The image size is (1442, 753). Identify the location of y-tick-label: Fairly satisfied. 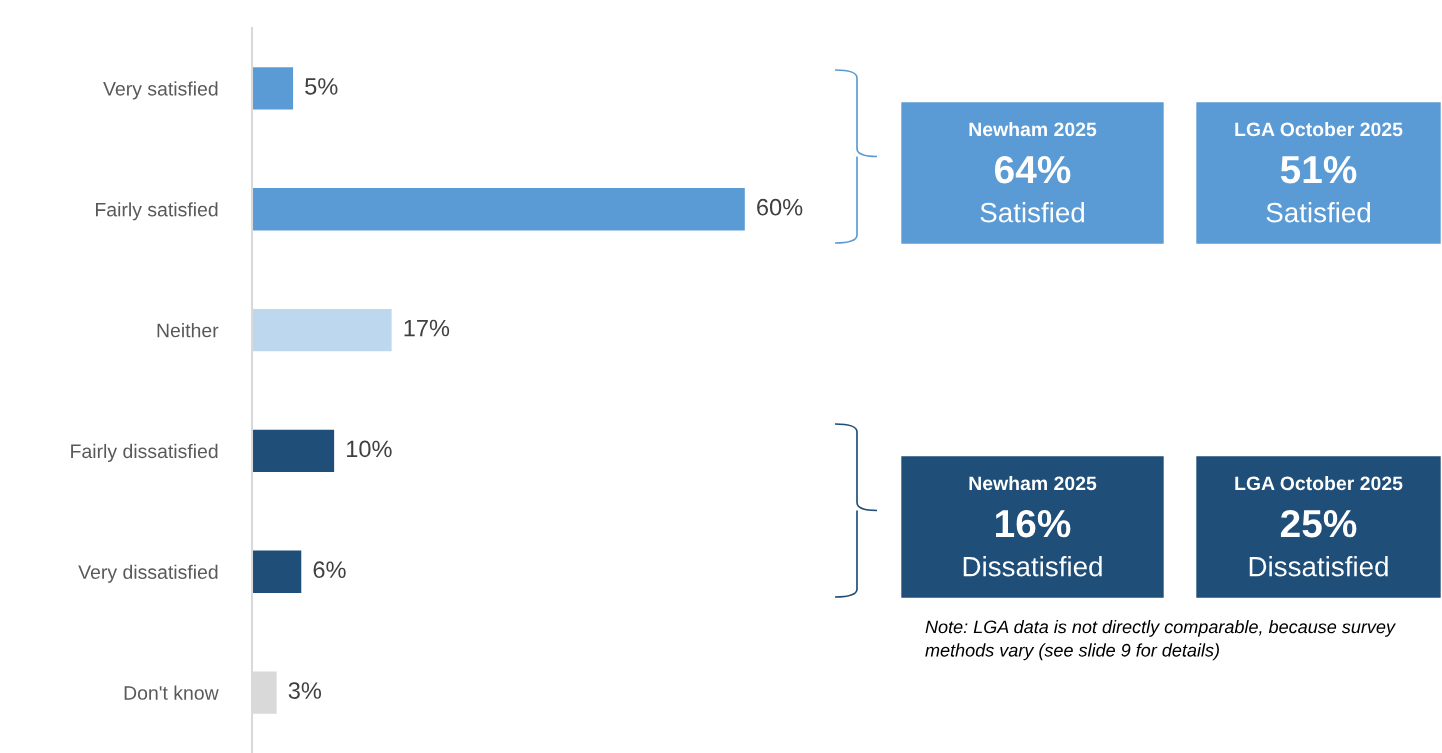
(157, 211).